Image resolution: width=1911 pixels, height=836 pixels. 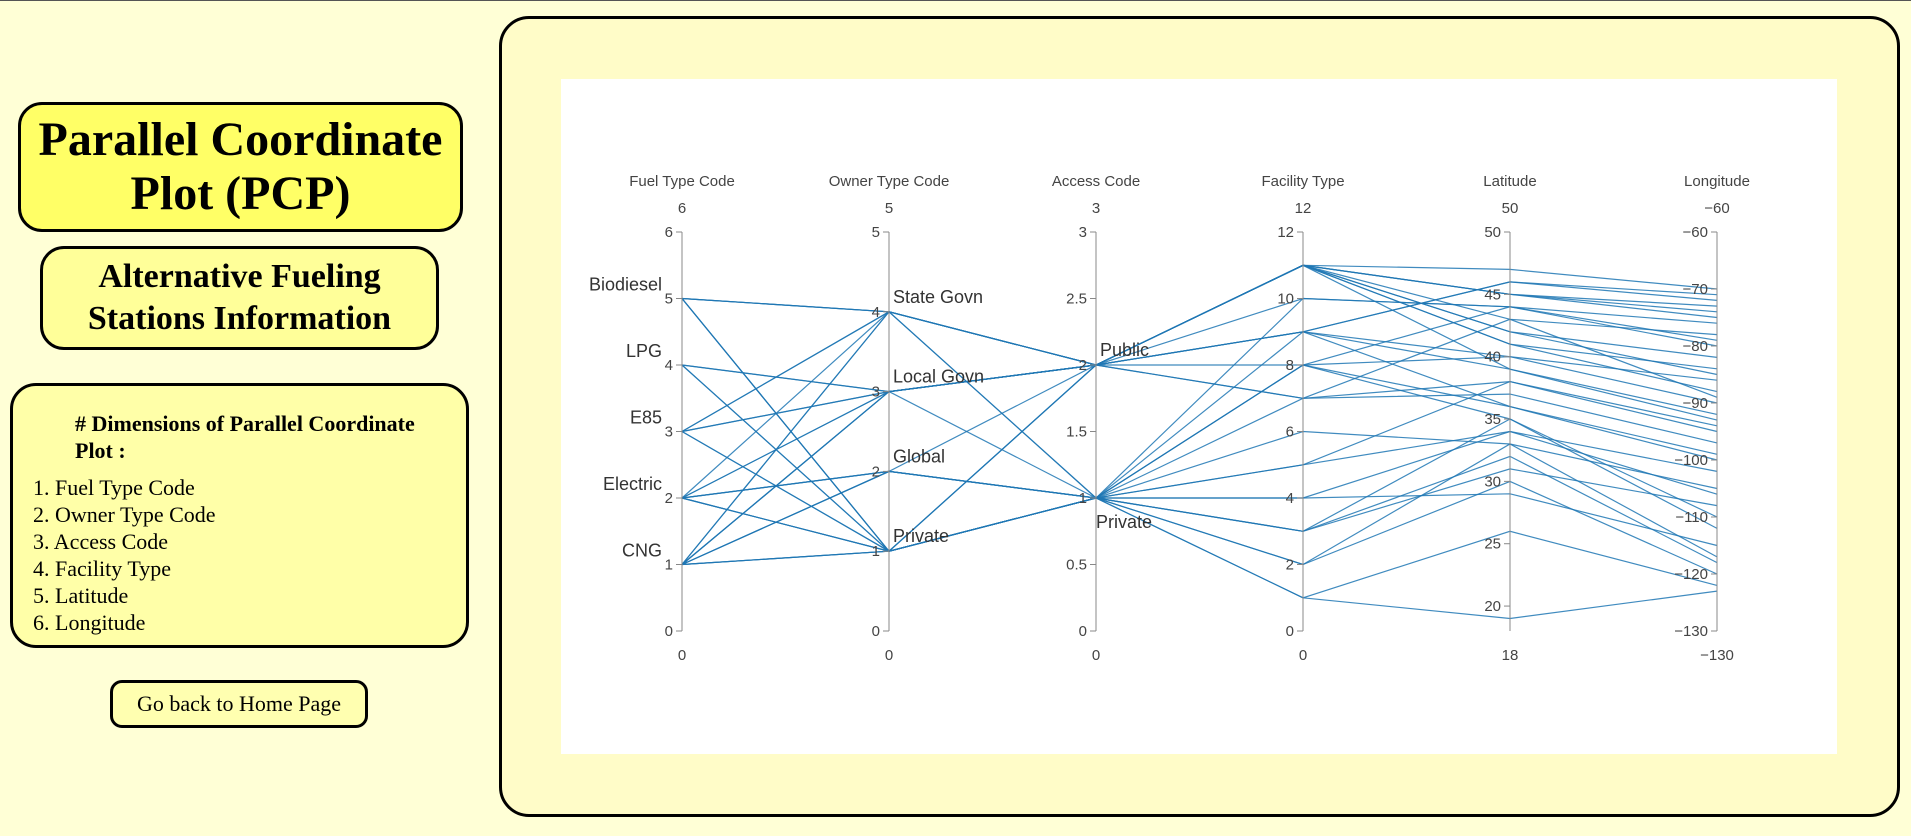 What do you see at coordinates (1076, 432) in the screenshot?
I see `tick-label: 1.5` at bounding box center [1076, 432].